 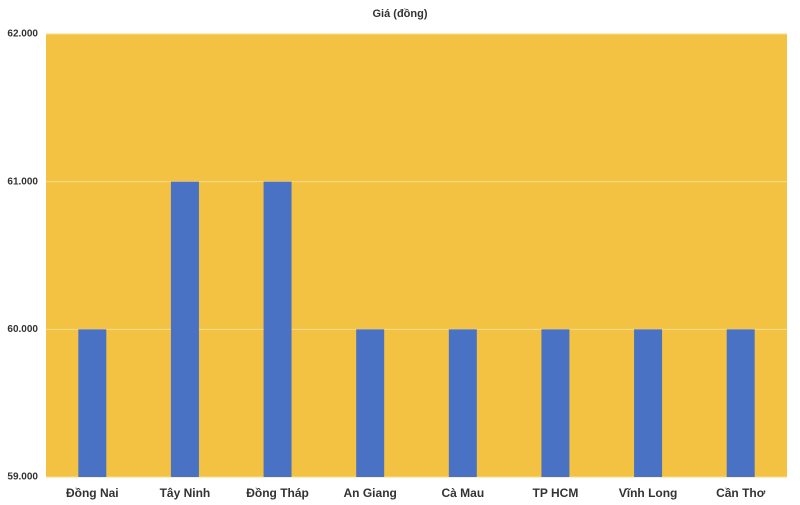 What do you see at coordinates (22, 34) in the screenshot?
I see `y-tick-label: 62.000` at bounding box center [22, 34].